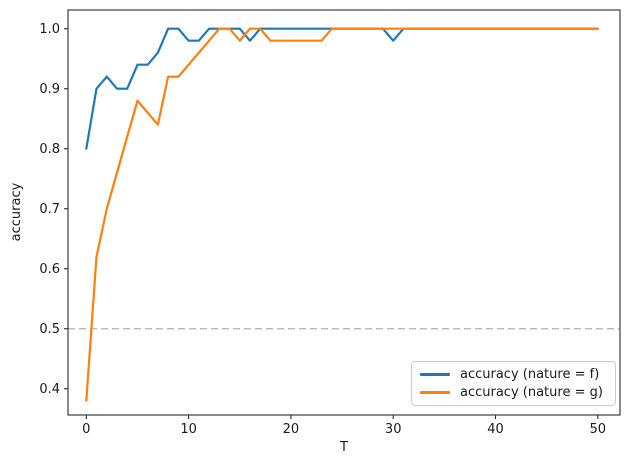 Image resolution: width=630 pixels, height=470 pixels. I want to click on y-tick-label: 0.6, so click(49, 269).